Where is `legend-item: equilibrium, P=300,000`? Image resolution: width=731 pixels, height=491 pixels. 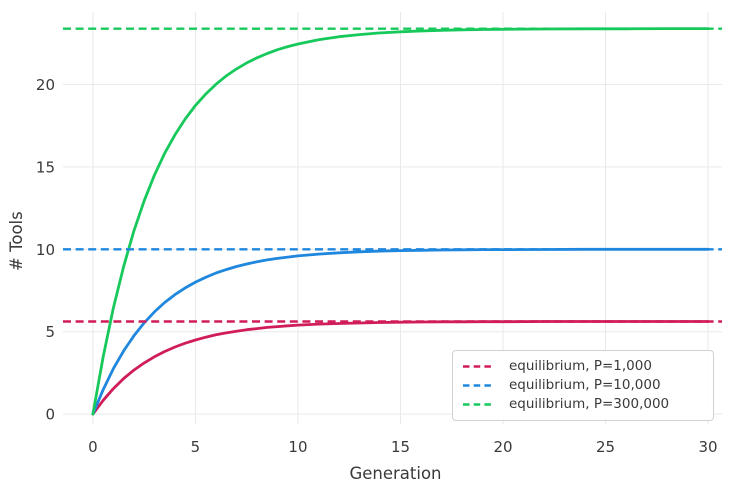 legend-item: equilibrium, P=300,000 is located at coordinates (583, 403).